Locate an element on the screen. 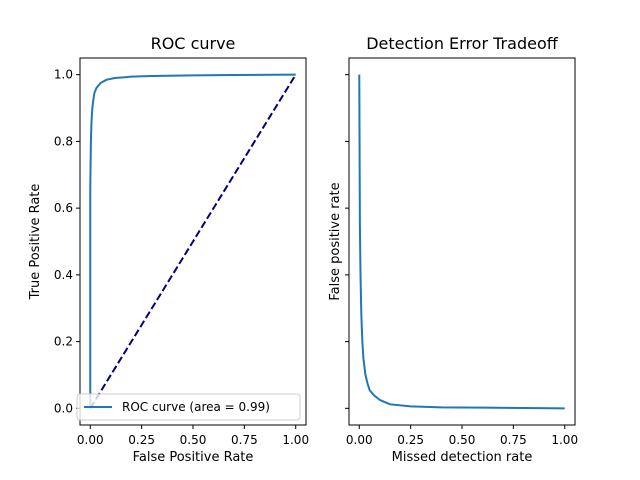 The height and width of the screenshot is (480, 640). roc-x-tick-label: 0.00 is located at coordinates (90, 440).